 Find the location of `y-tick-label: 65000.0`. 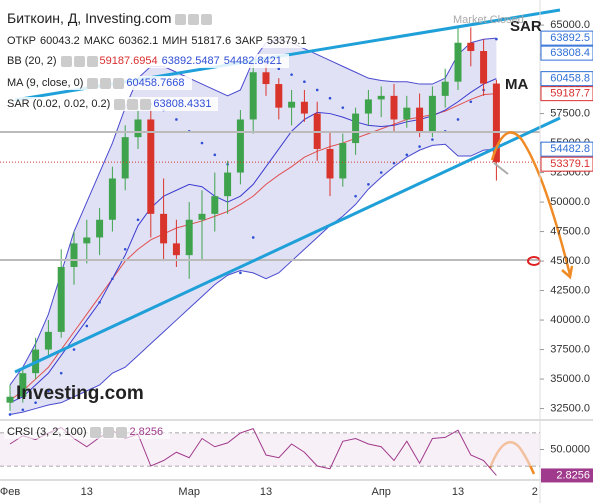

y-tick-label: 65000.0 is located at coordinates (570, 25).